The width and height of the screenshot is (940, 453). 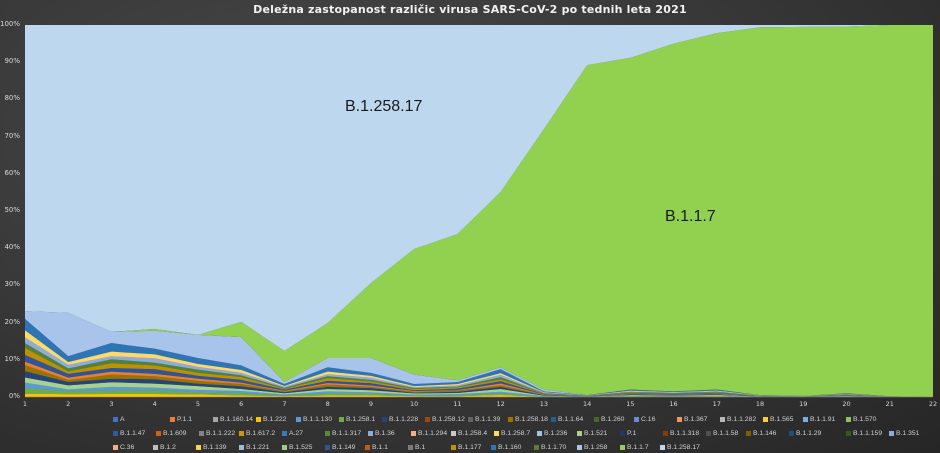 I want to click on x-tick-label: 21, so click(x=889, y=404).